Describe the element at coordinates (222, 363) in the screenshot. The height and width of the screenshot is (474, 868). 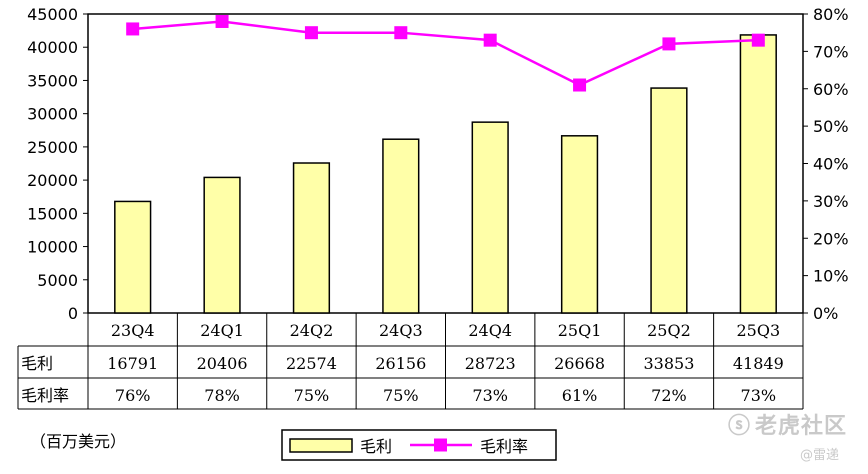
I see `table-cell: 20406` at that location.